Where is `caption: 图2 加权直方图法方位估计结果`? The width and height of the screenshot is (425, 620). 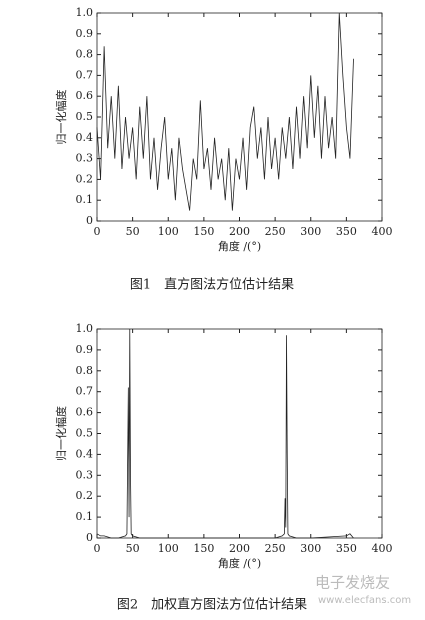
caption: 图2 加权直方图法方位估计结果 is located at coordinates (212, 605).